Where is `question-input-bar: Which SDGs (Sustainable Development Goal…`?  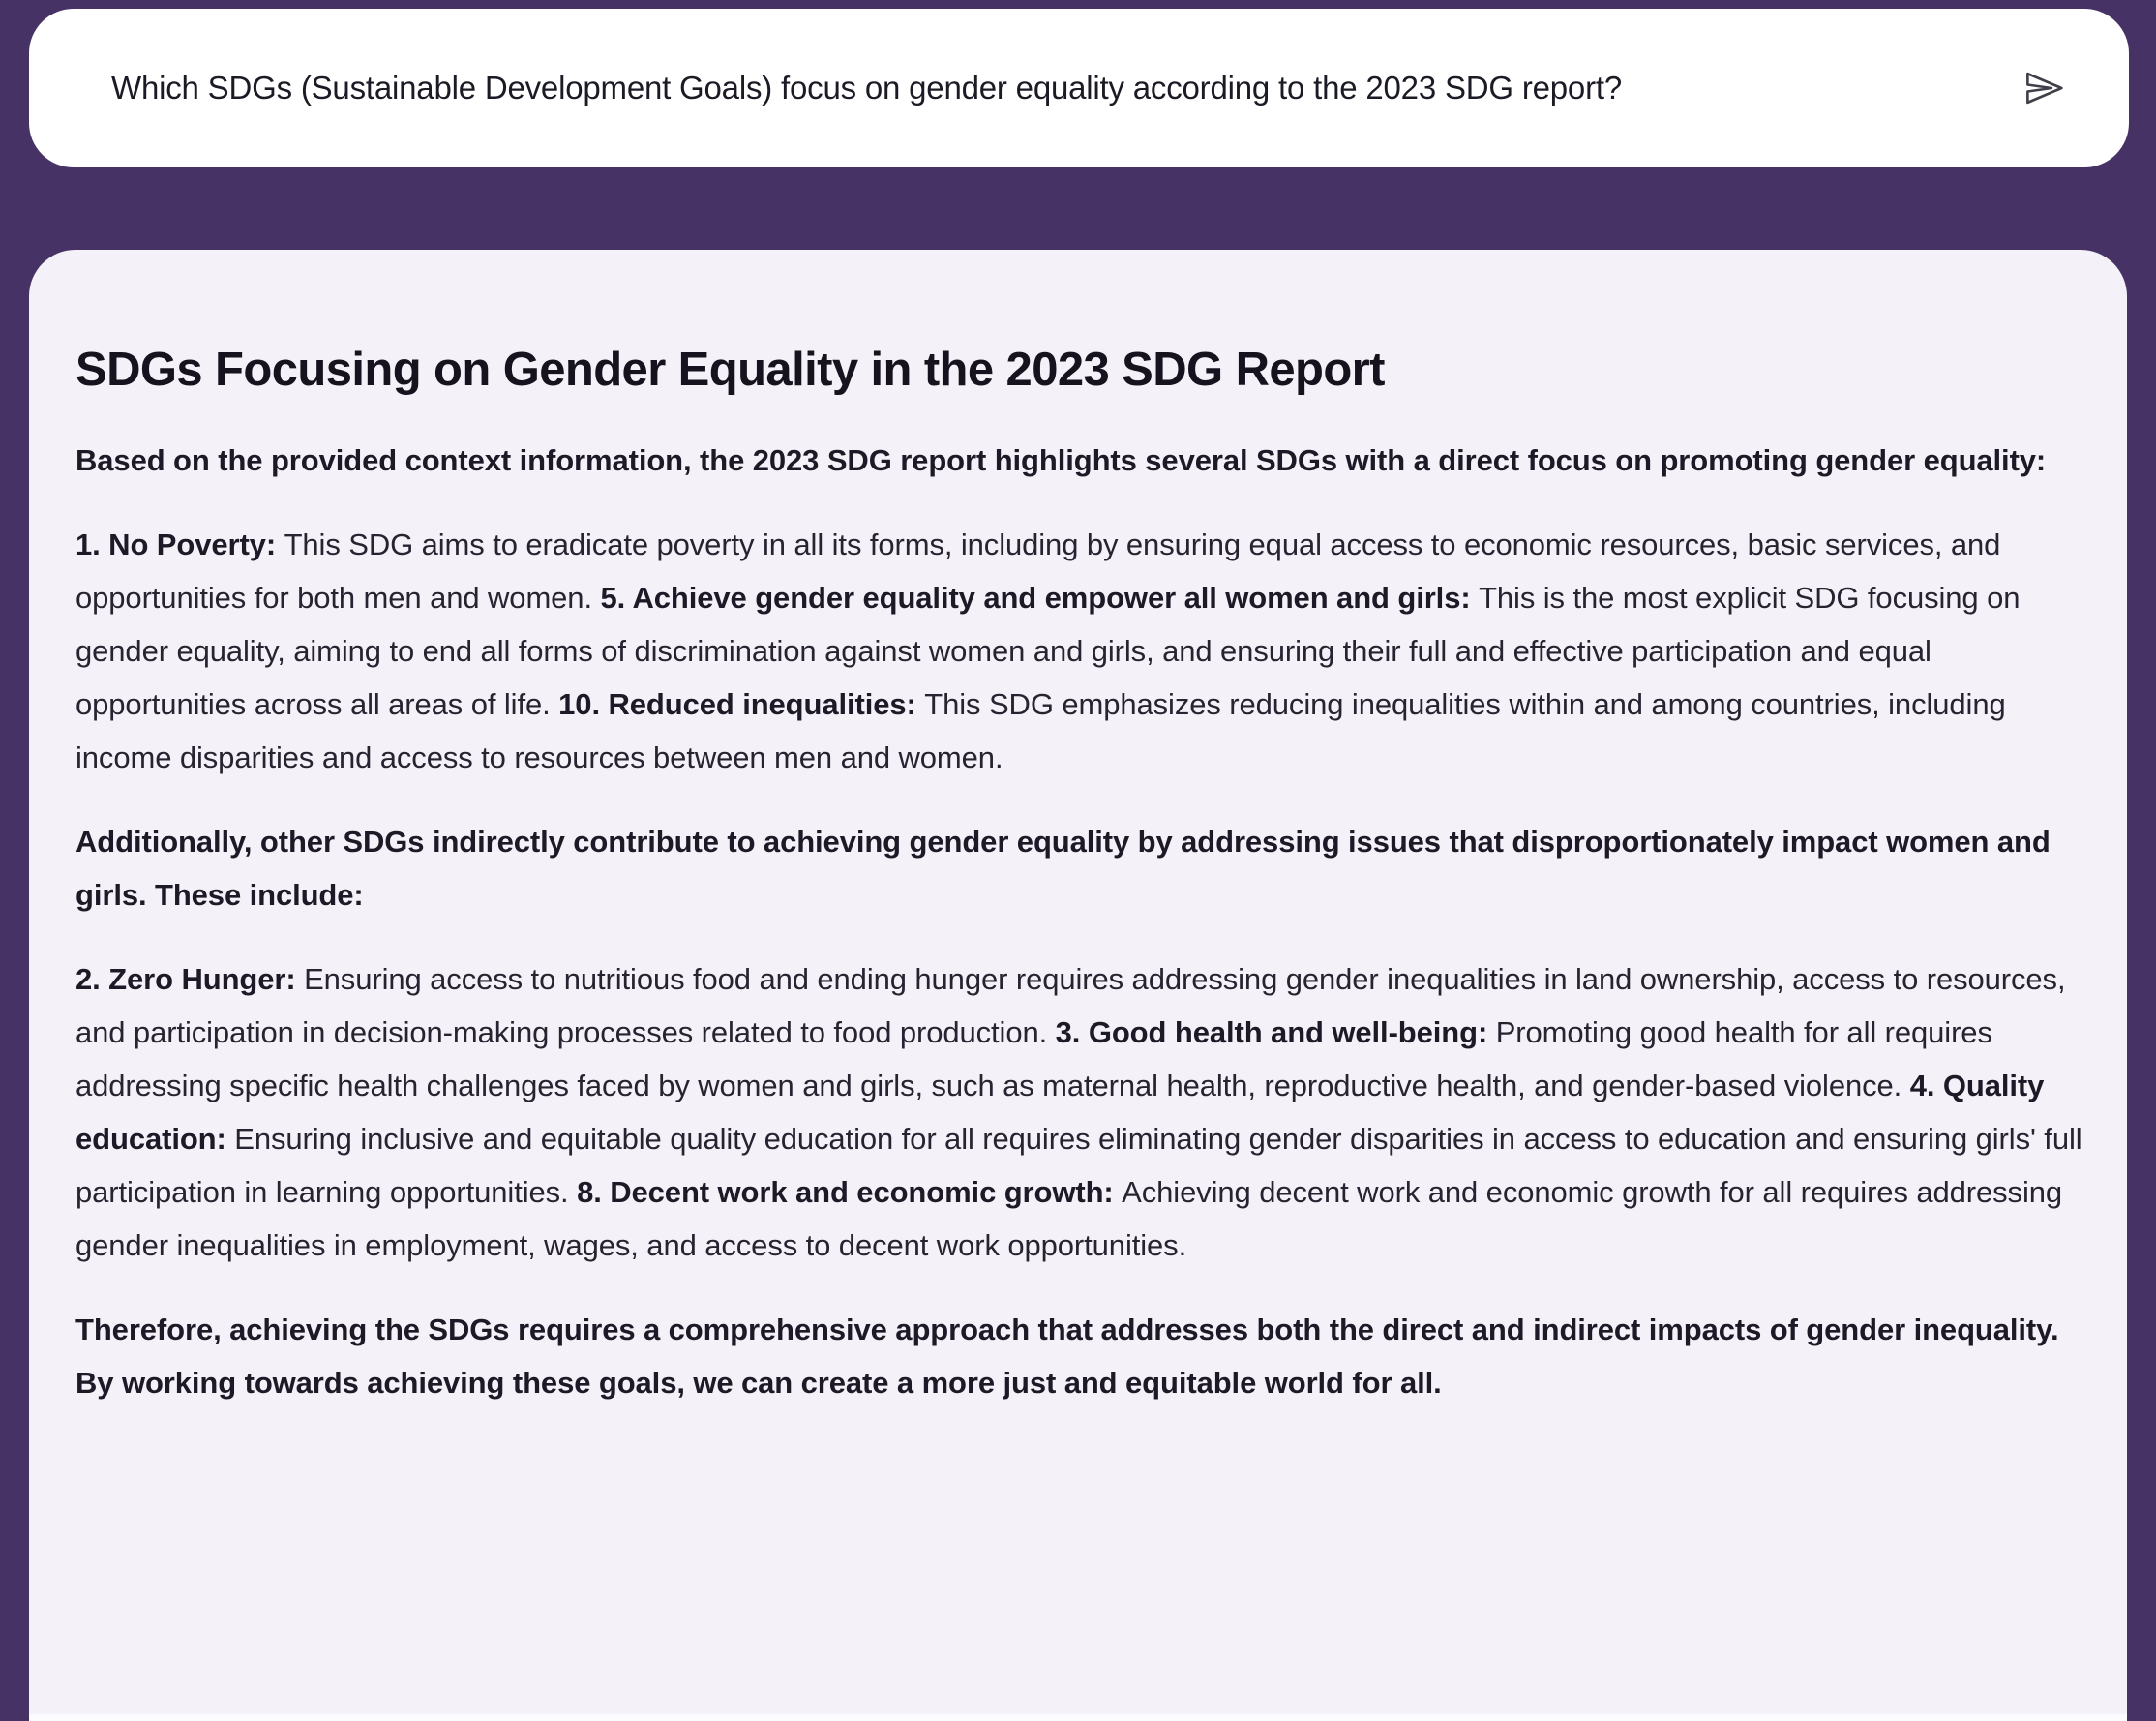 question-input-bar: Which SDGs (Sustainable Development Goal… is located at coordinates (1079, 88).